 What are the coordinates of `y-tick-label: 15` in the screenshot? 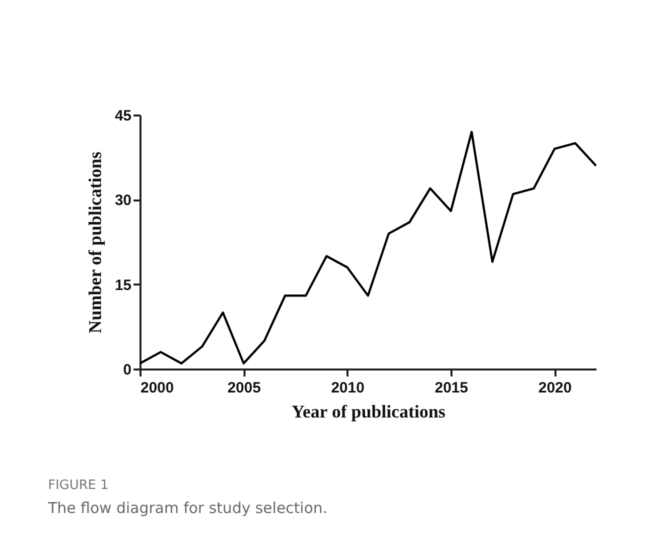 It's located at (123, 285).